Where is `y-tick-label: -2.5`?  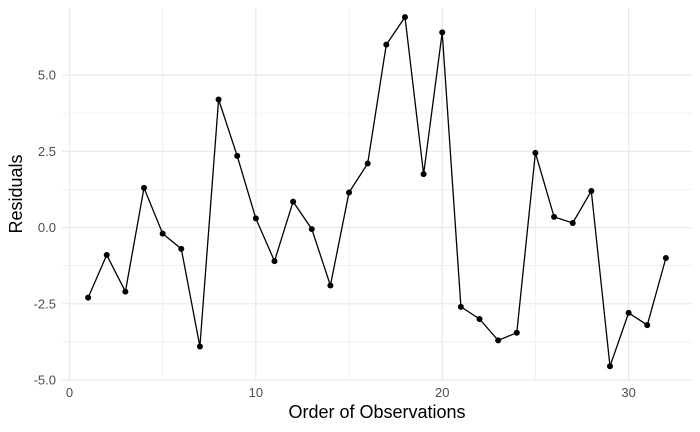
y-tick-label: -2.5 is located at coordinates (45, 303).